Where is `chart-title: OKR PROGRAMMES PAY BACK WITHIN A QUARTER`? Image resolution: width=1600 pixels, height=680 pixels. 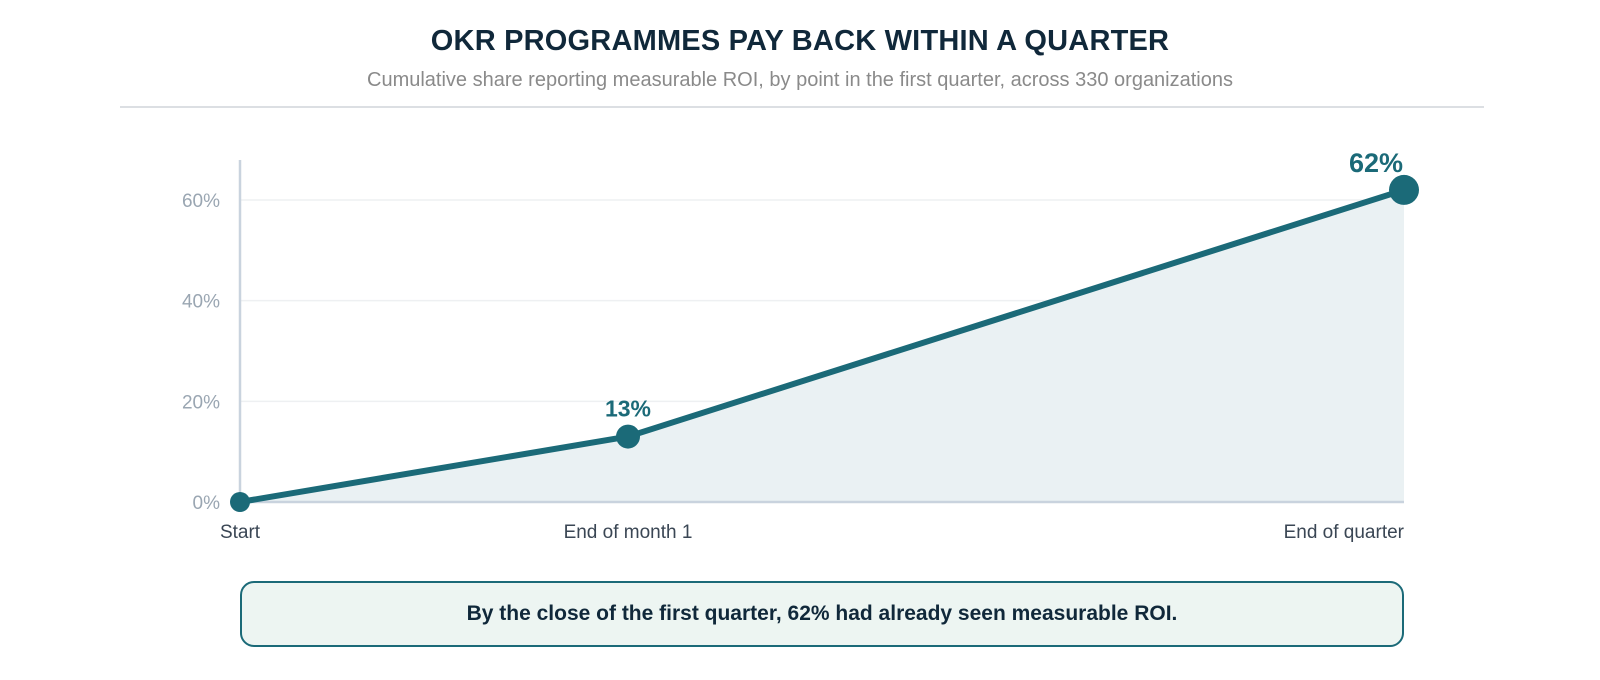 chart-title: OKR PROGRAMMES PAY BACK WITHIN A QUARTER is located at coordinates (800, 41).